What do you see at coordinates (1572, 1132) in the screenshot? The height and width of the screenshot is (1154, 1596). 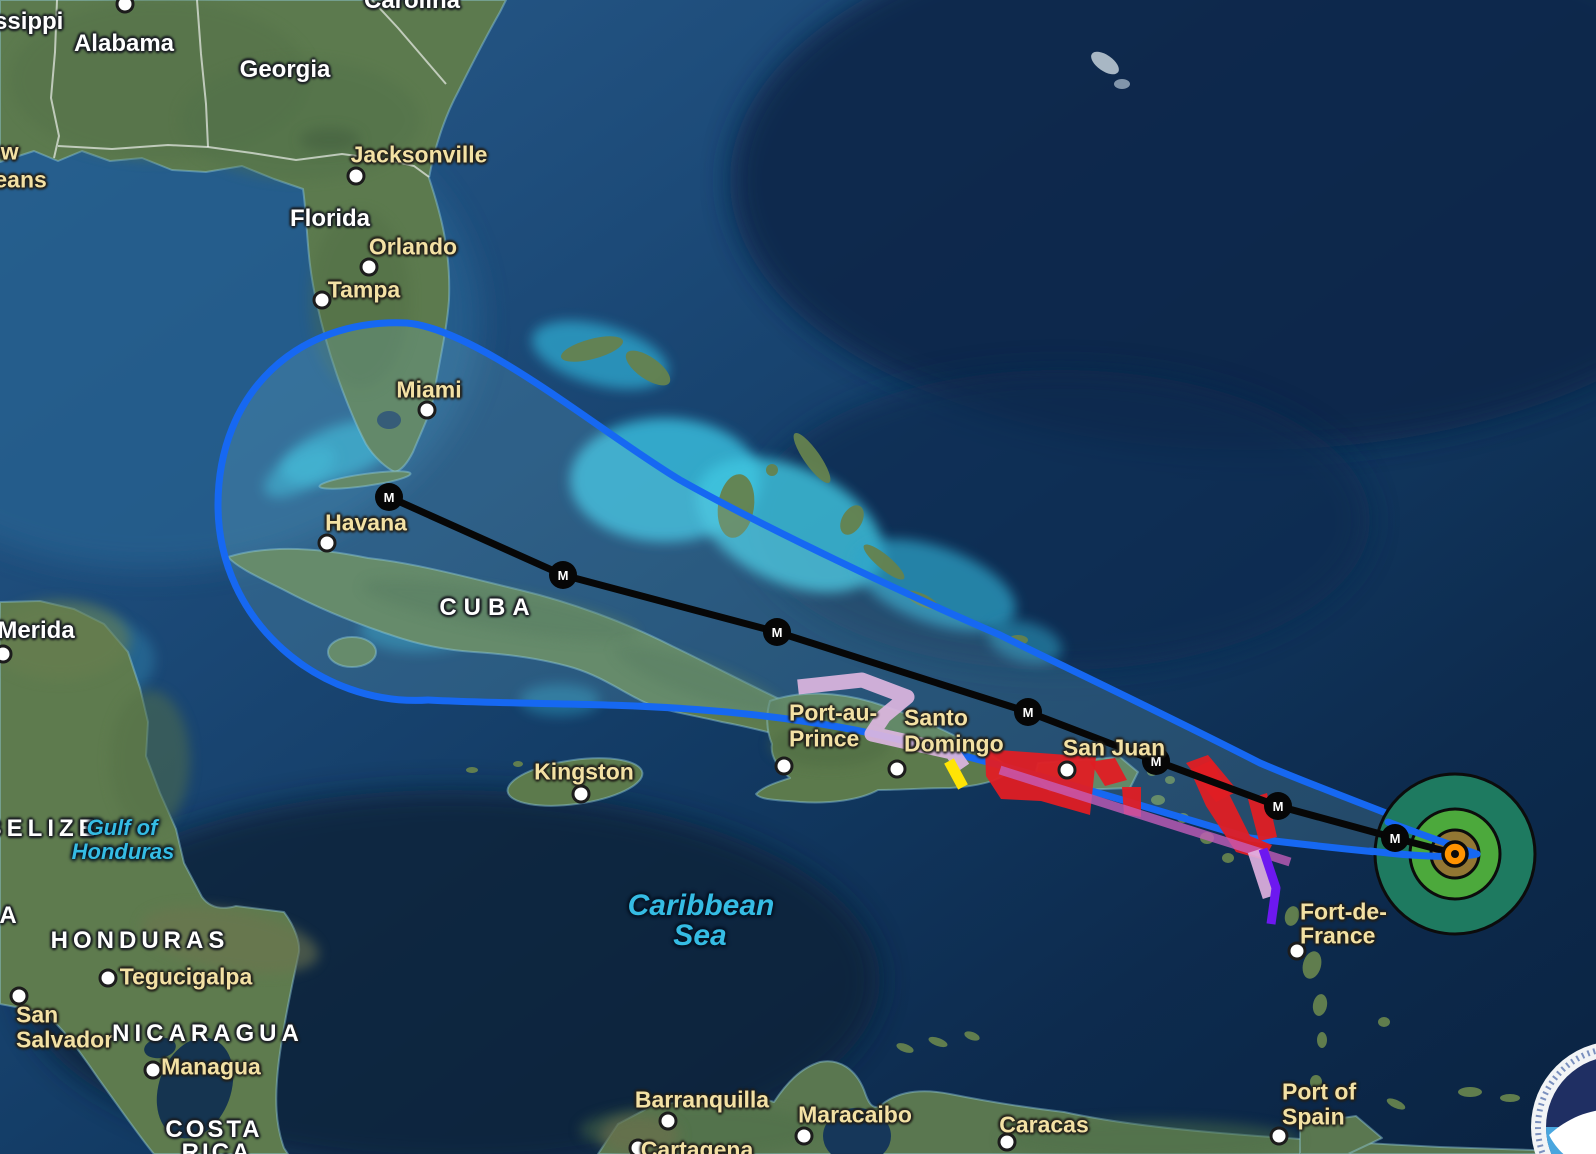 I see `noaa-logo-bird-icon` at bounding box center [1572, 1132].